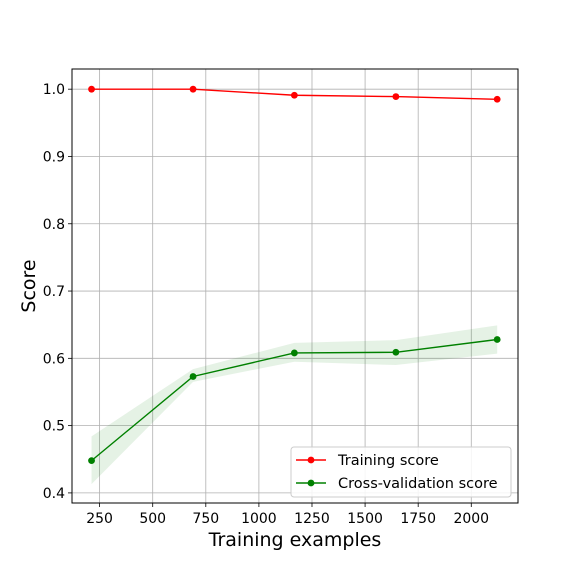 This screenshot has width=576, height=576. I want to click on x-tick-label: 250, so click(99, 519).